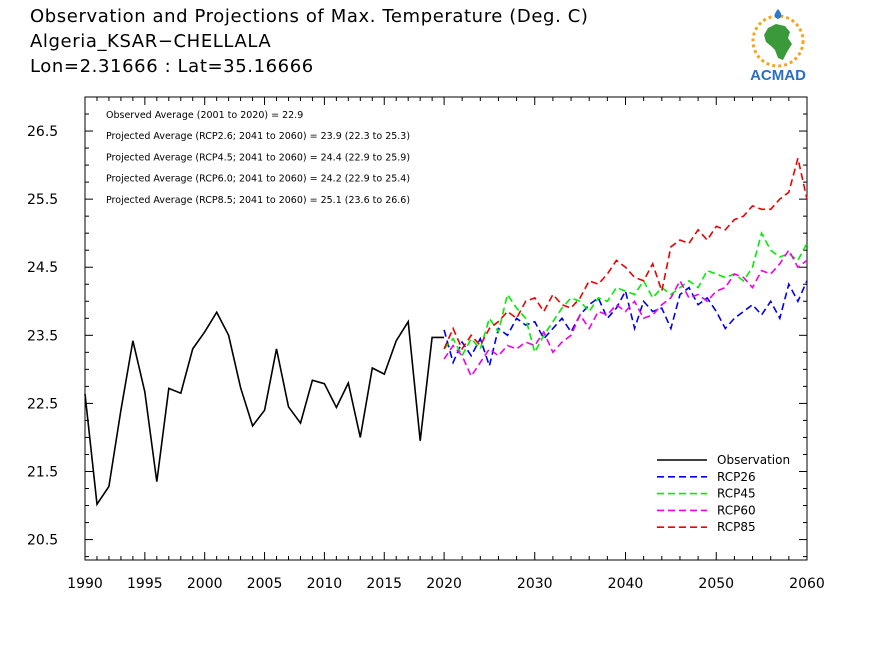 Image resolution: width=879 pixels, height=659 pixels. Describe the element at coordinates (444, 584) in the screenshot. I see `x-tick-label: 2020` at that location.